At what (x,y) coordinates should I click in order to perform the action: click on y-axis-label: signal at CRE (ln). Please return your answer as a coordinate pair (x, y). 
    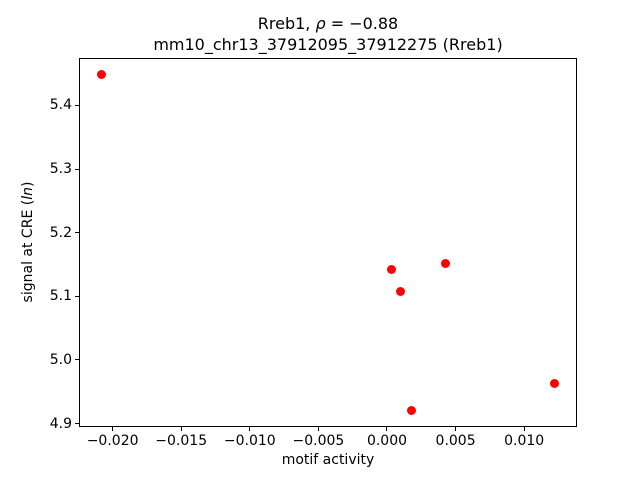
    Looking at the image, I should click on (28, 242).